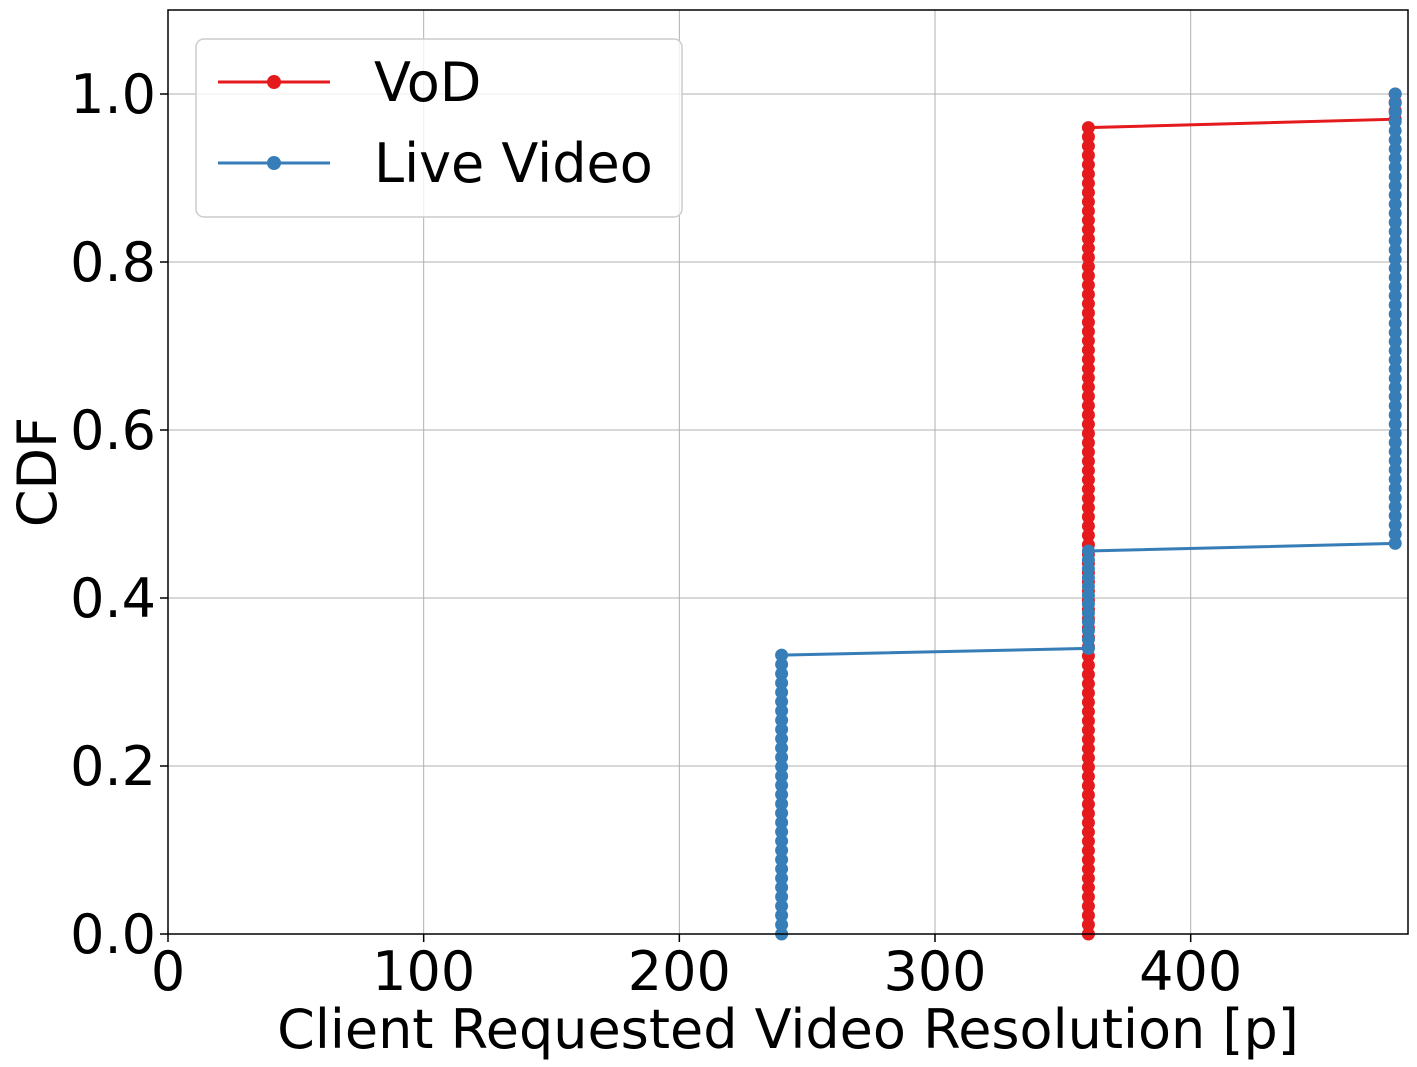 The width and height of the screenshot is (1417, 1067). I want to click on x-tick-label: 100, so click(423, 971).